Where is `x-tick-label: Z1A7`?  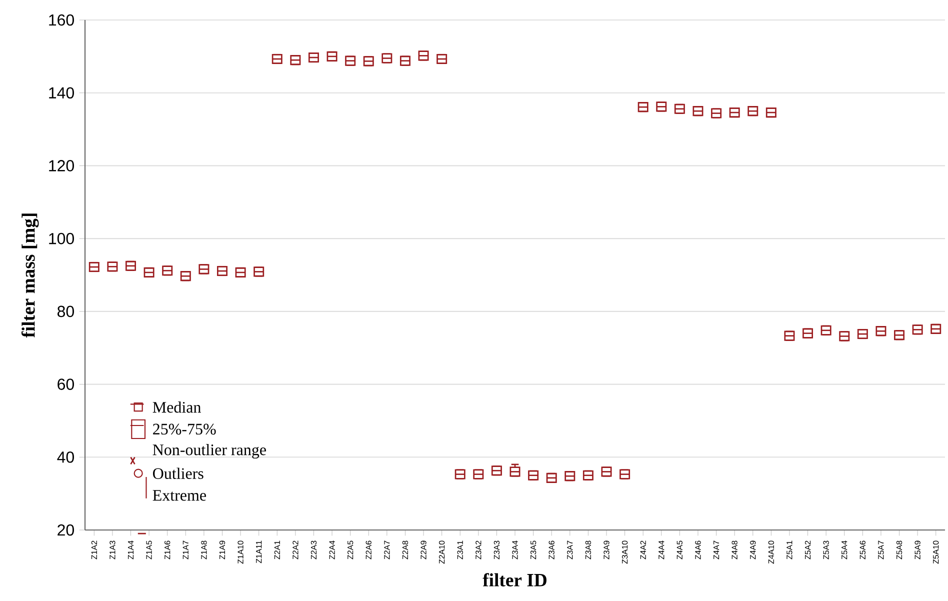
x-tick-label: Z1A7 is located at coordinates (185, 550).